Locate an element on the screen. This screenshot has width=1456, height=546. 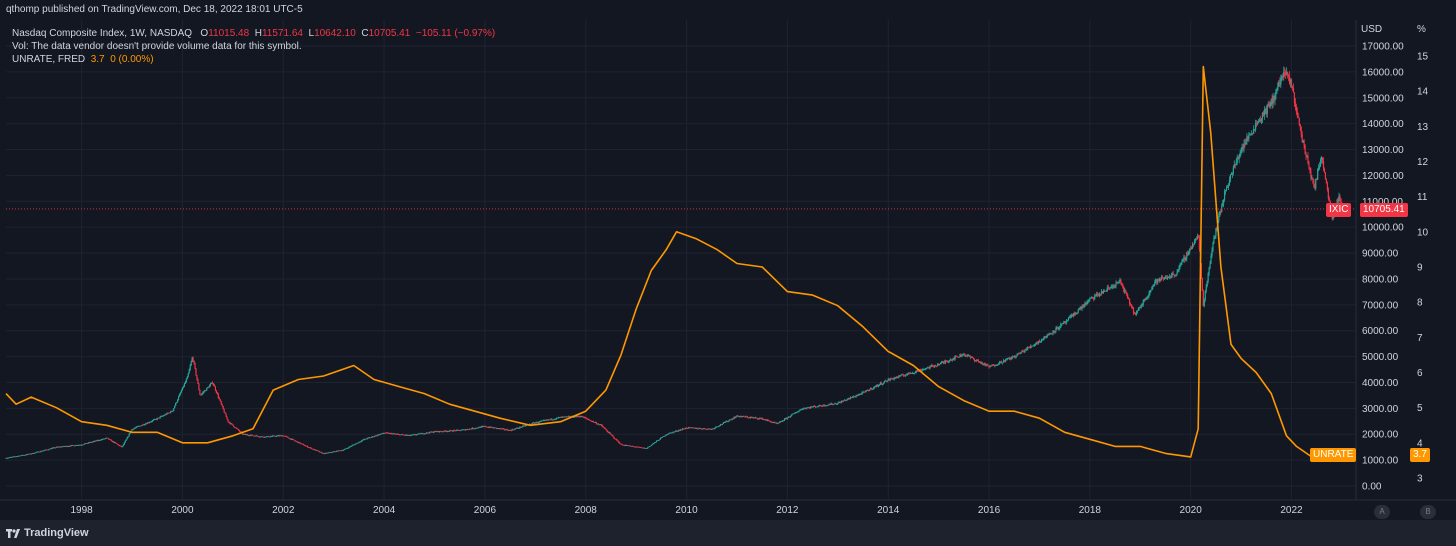
year-tick-label: 2000 is located at coordinates (182, 510).